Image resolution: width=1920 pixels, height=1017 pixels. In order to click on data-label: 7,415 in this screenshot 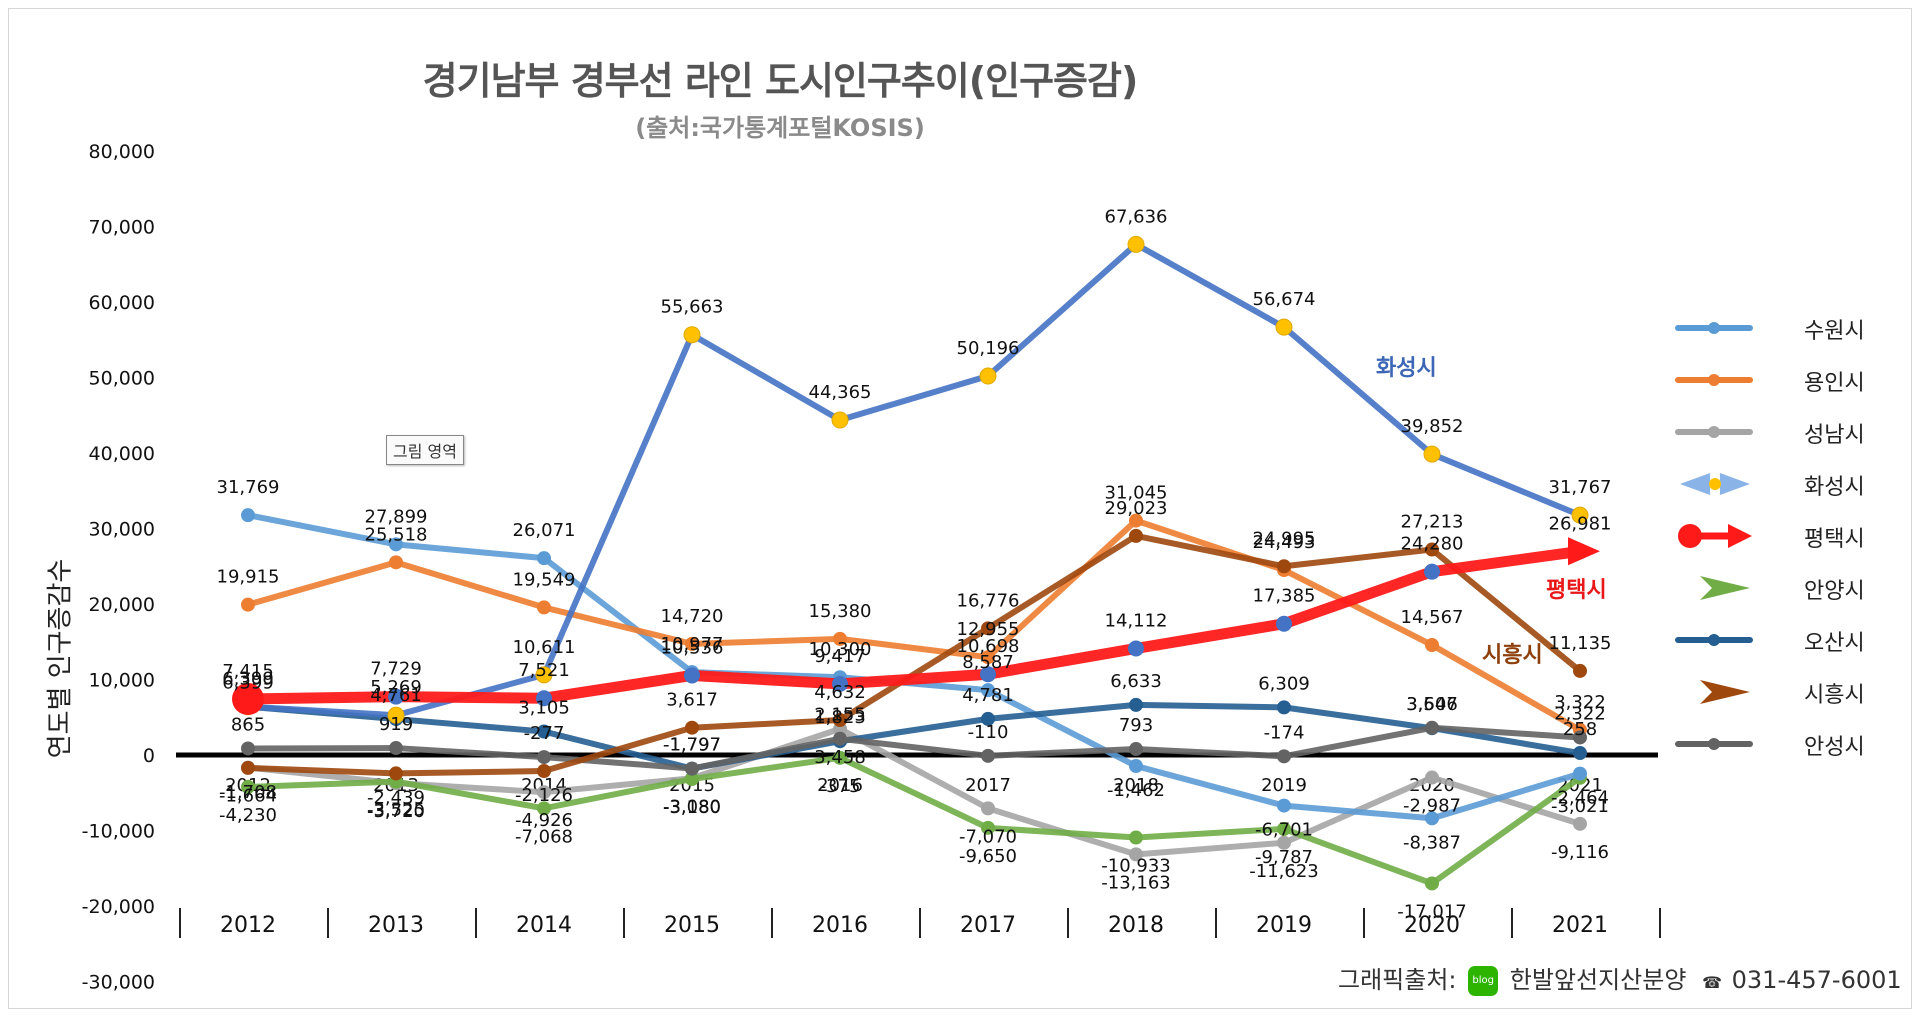, I will do `click(248, 671)`.